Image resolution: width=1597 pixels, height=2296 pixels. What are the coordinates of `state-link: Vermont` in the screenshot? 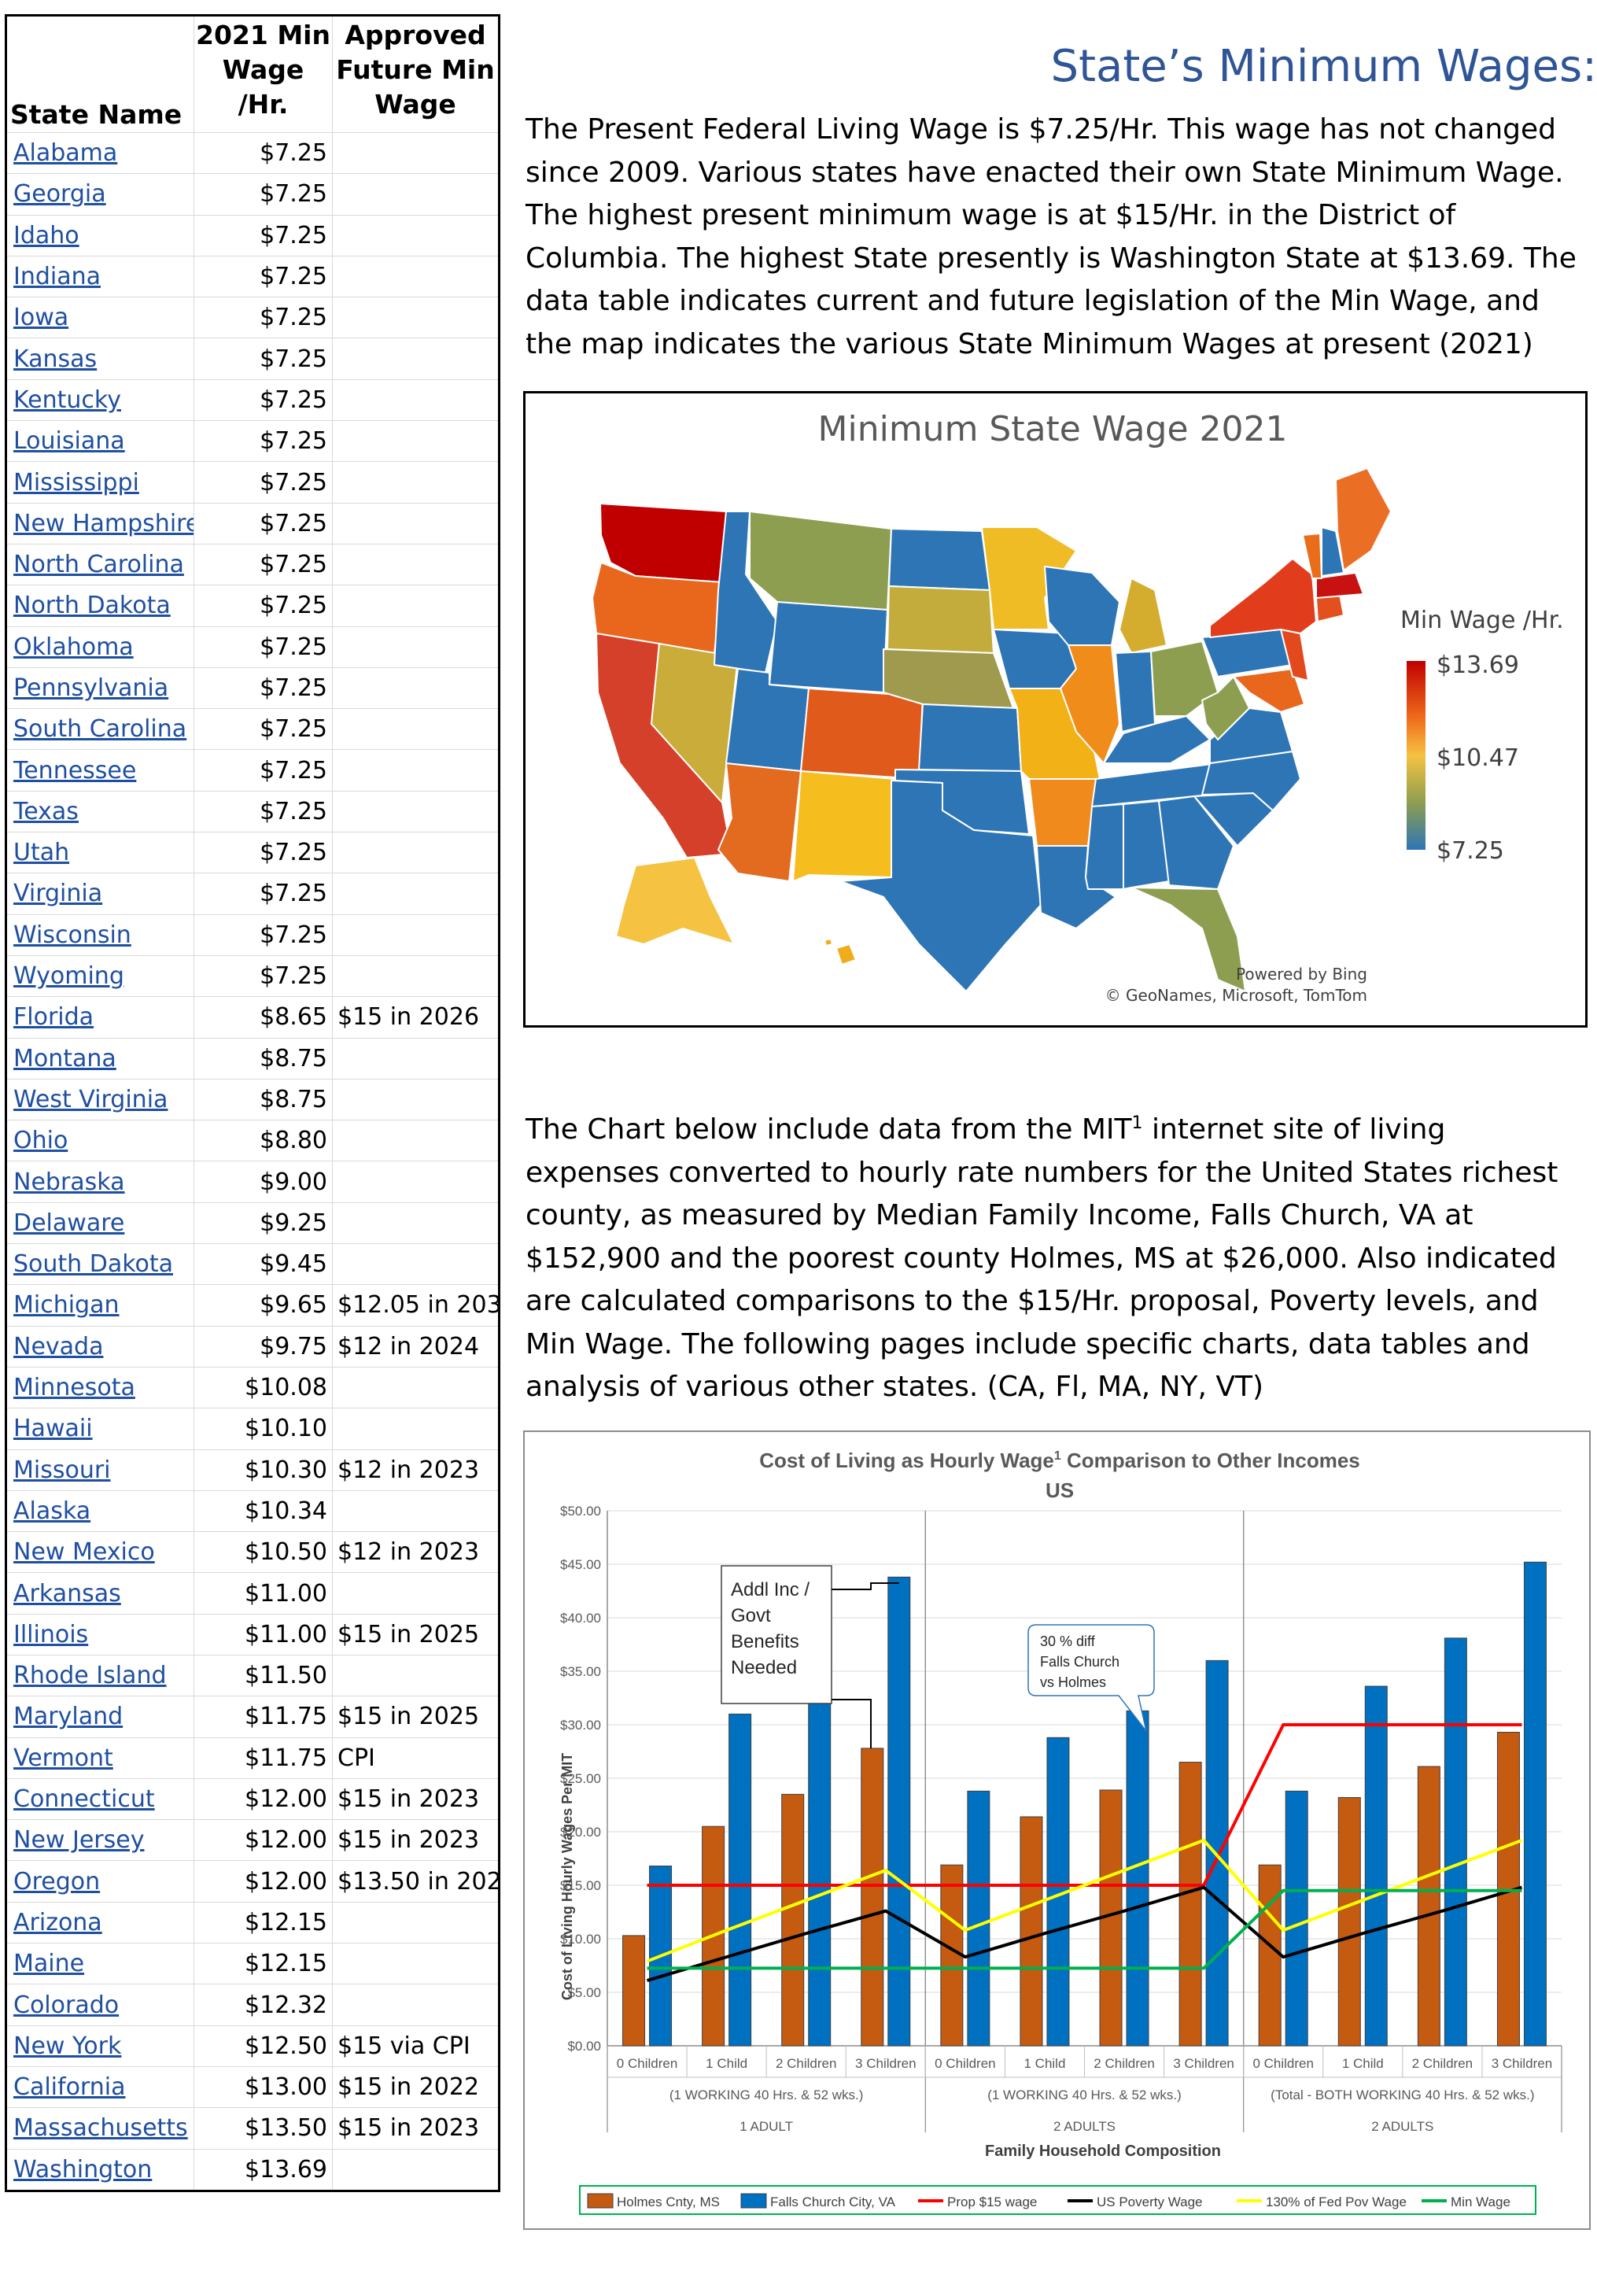 It's located at (63, 1758).